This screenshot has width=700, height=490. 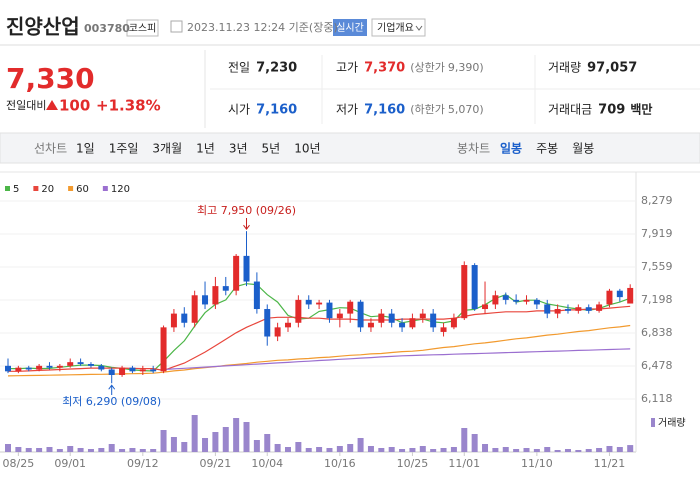 What do you see at coordinates (419, 28) in the screenshot?
I see `dropdown-arrow` at bounding box center [419, 28].